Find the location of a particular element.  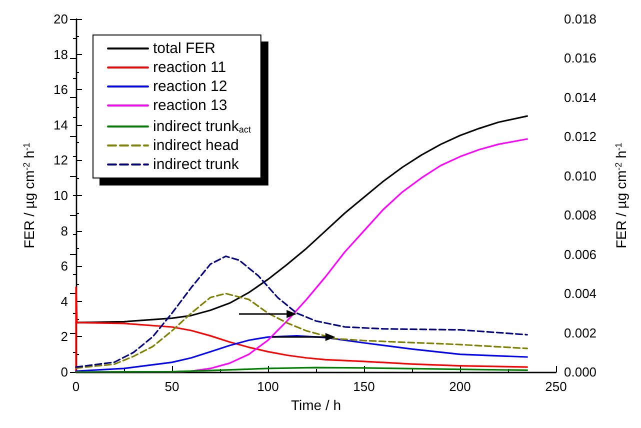

y2-tick-label: 0.010 is located at coordinates (580, 176).